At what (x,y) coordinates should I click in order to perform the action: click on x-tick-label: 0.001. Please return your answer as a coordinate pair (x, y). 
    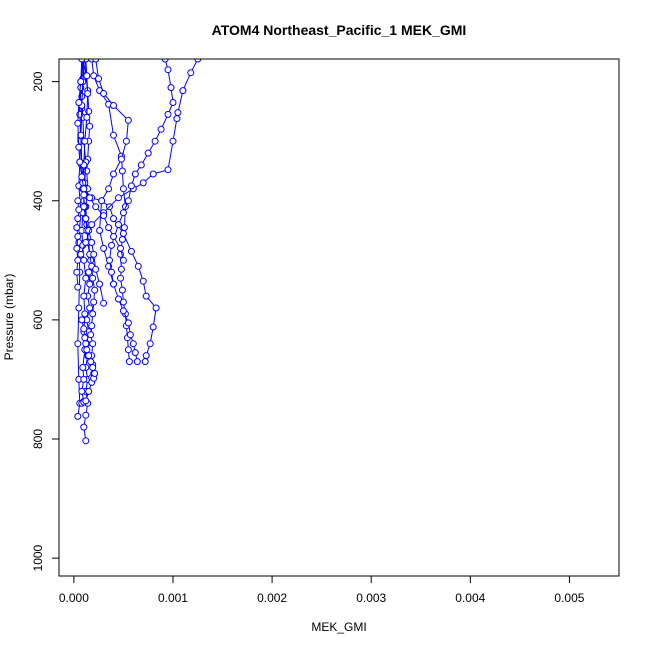
    Looking at the image, I should click on (173, 598).